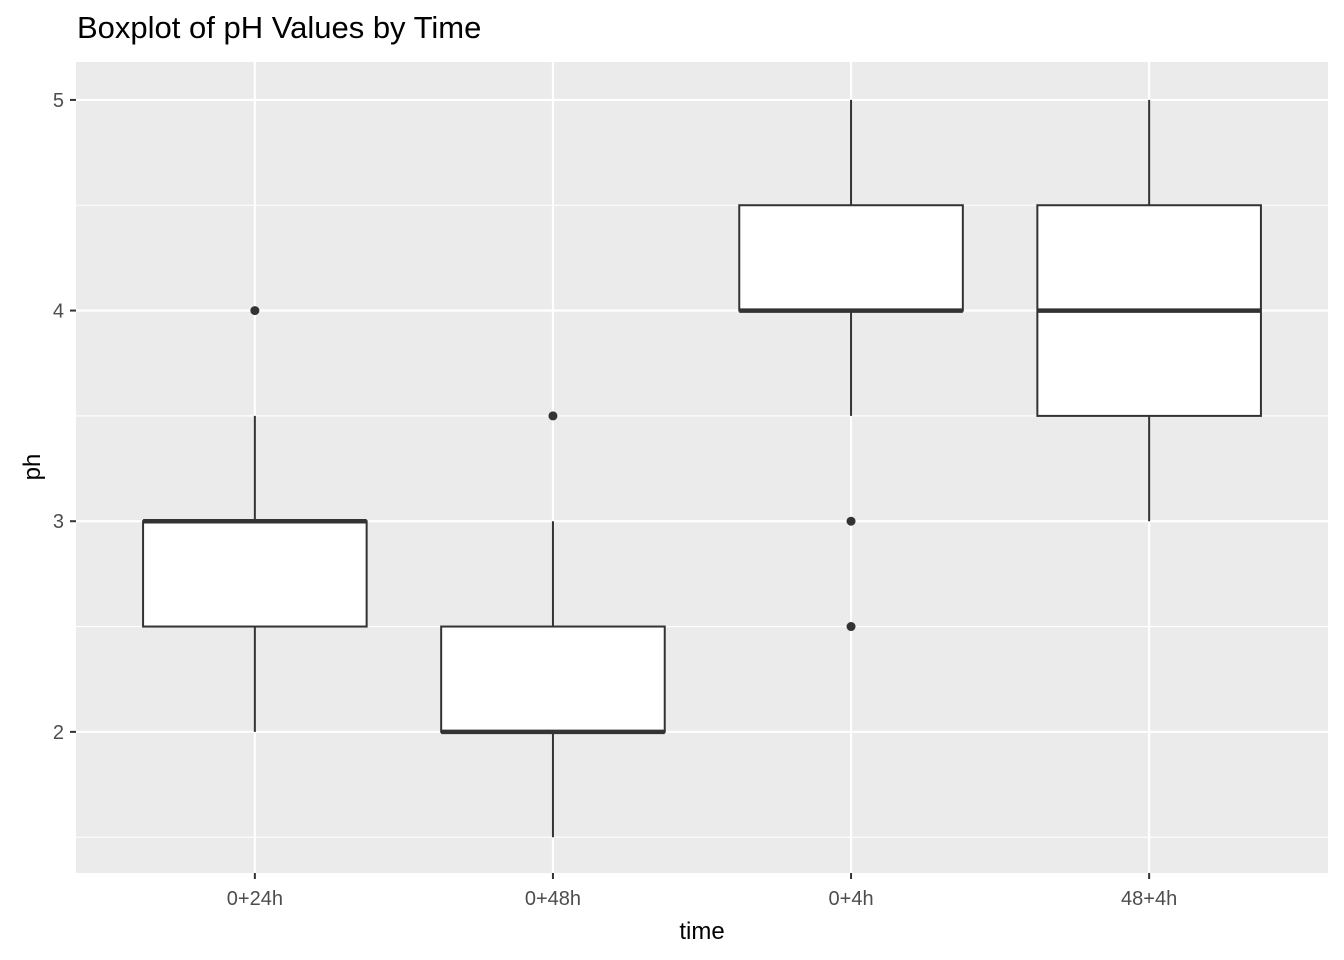 Image resolution: width=1344 pixels, height=960 pixels. I want to click on y-tick-label: 5, so click(58, 101).